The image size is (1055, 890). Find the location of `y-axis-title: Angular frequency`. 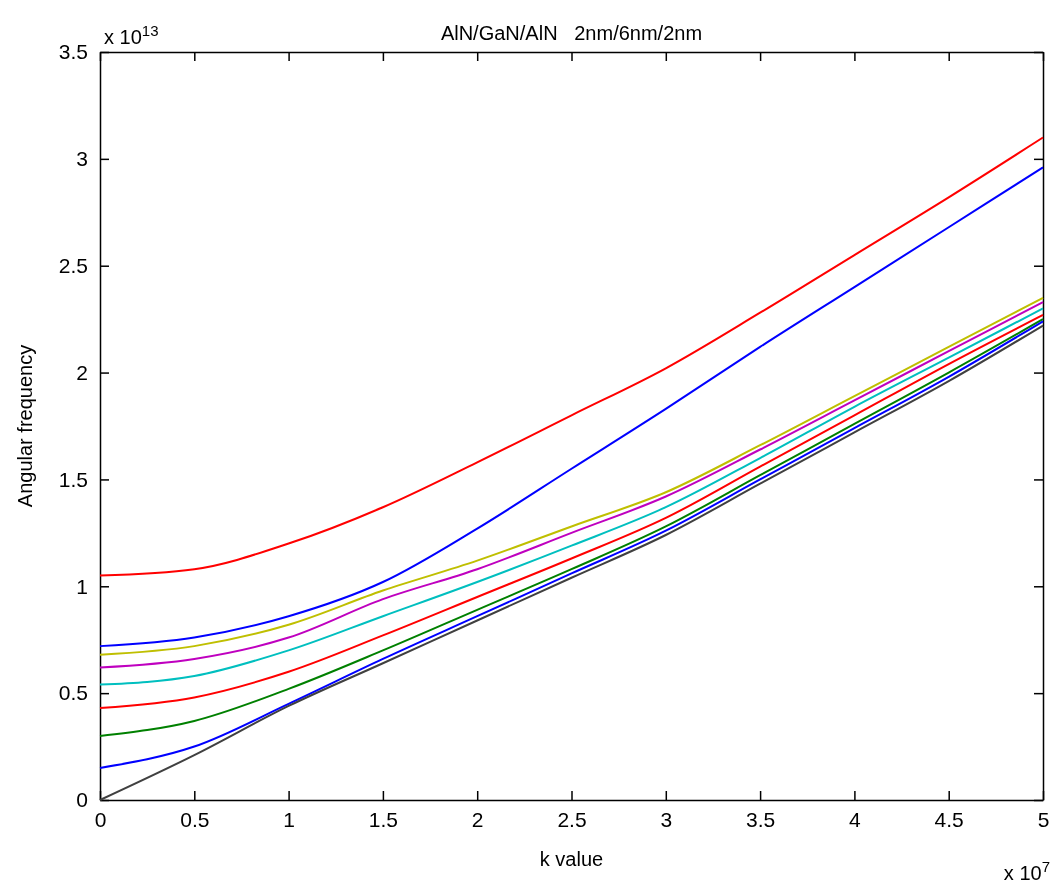

y-axis-title: Angular frequency is located at coordinates (25, 426).